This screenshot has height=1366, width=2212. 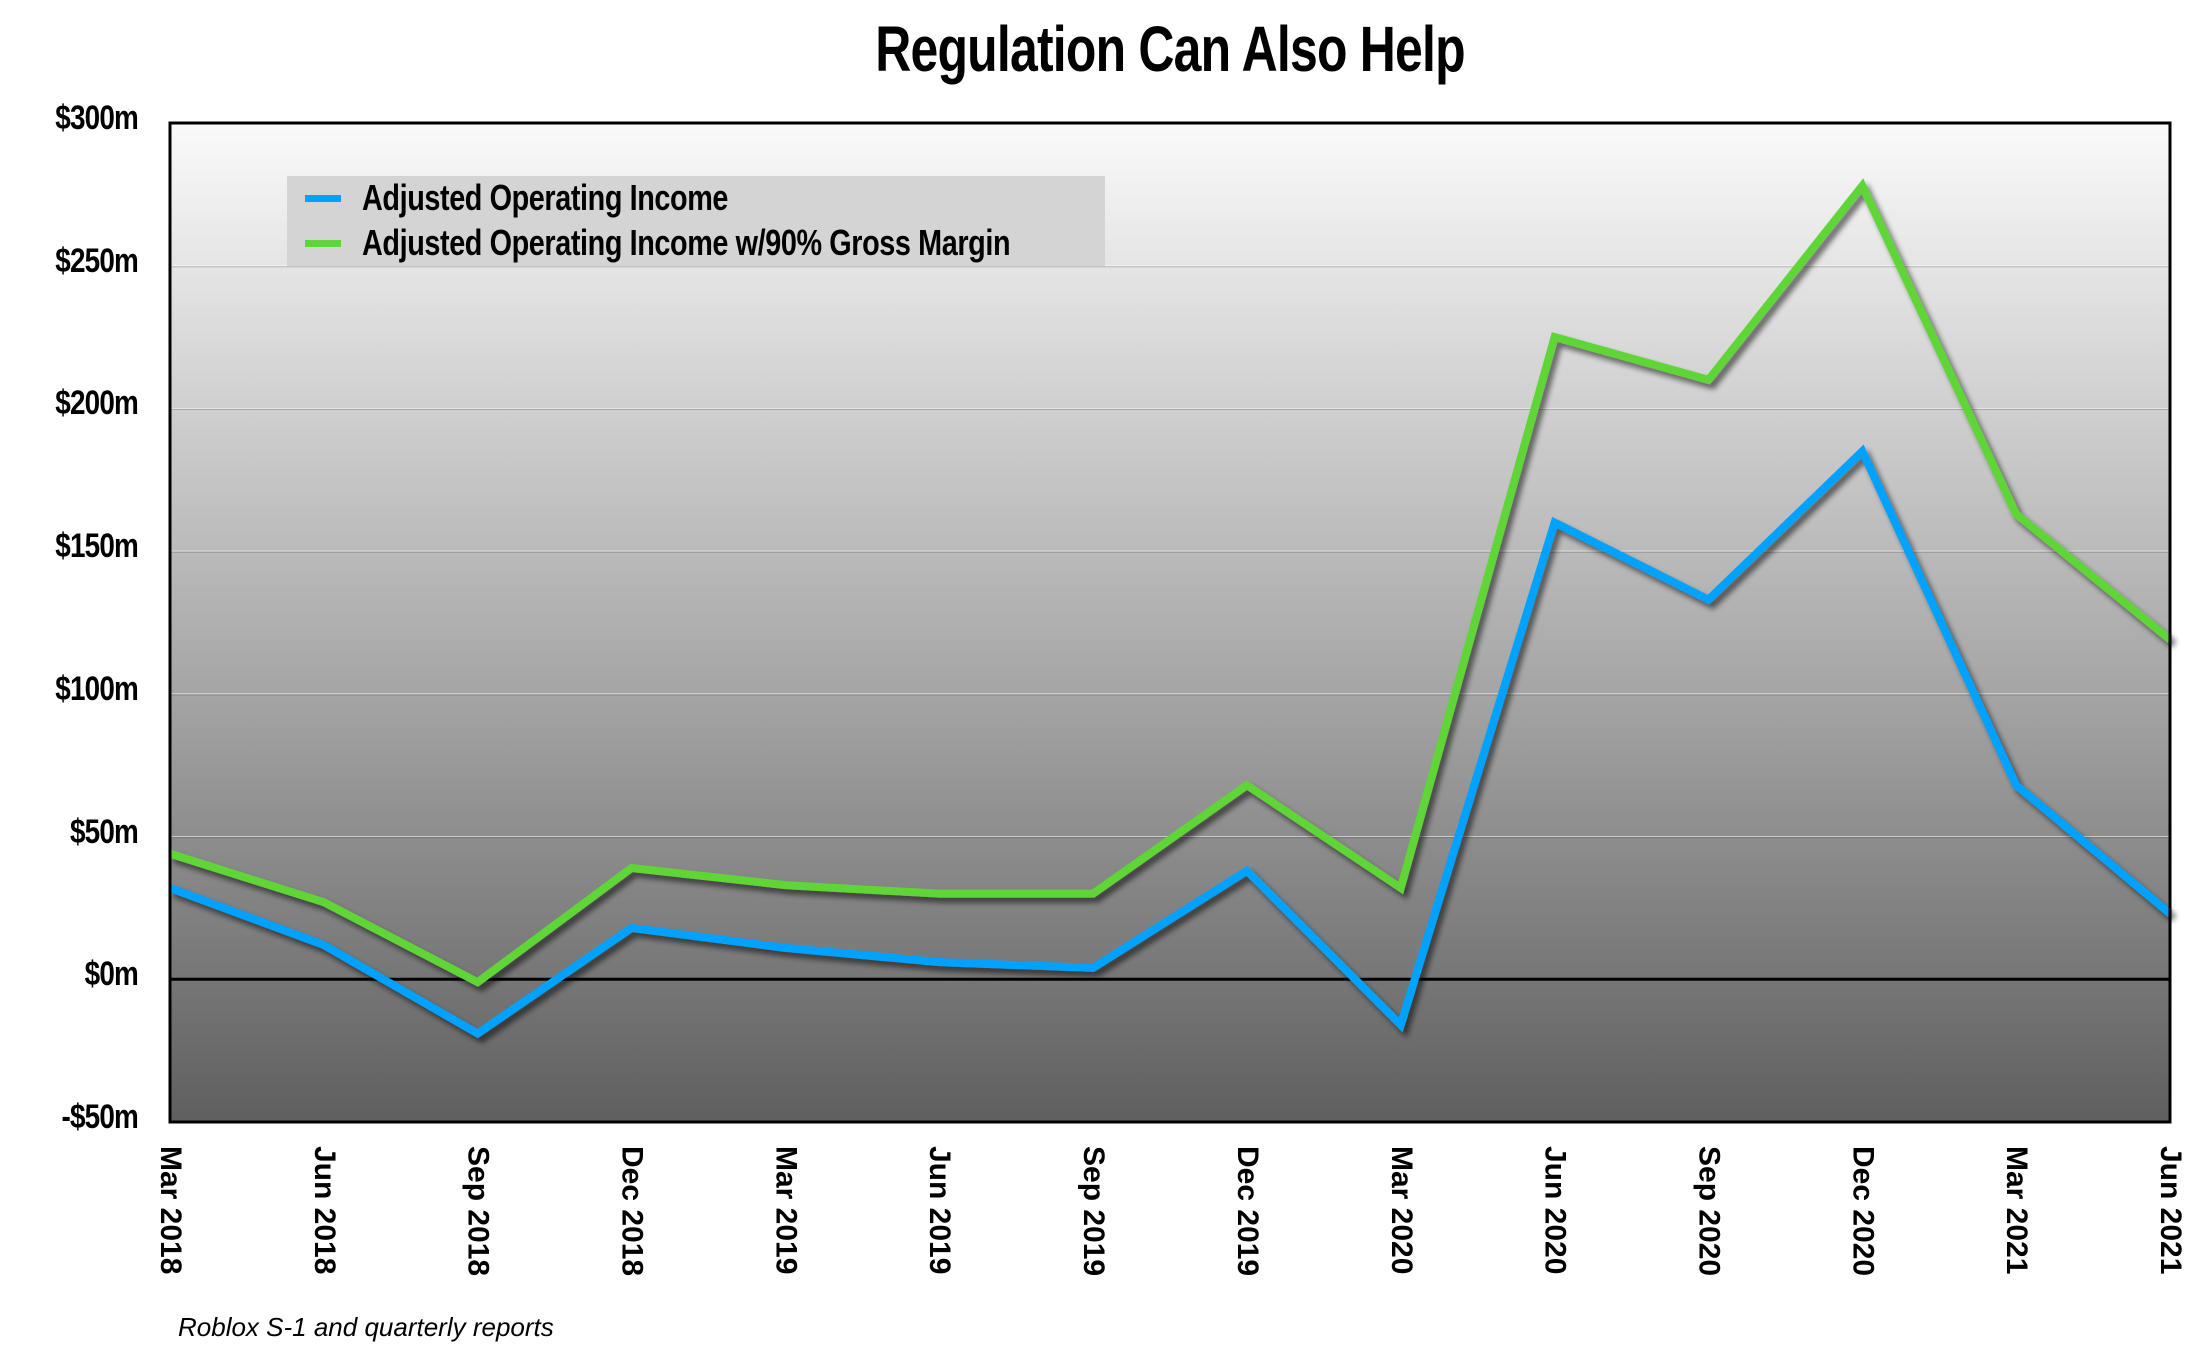 I want to click on x-tick-label: Mar 2020, so click(x=1401, y=1210).